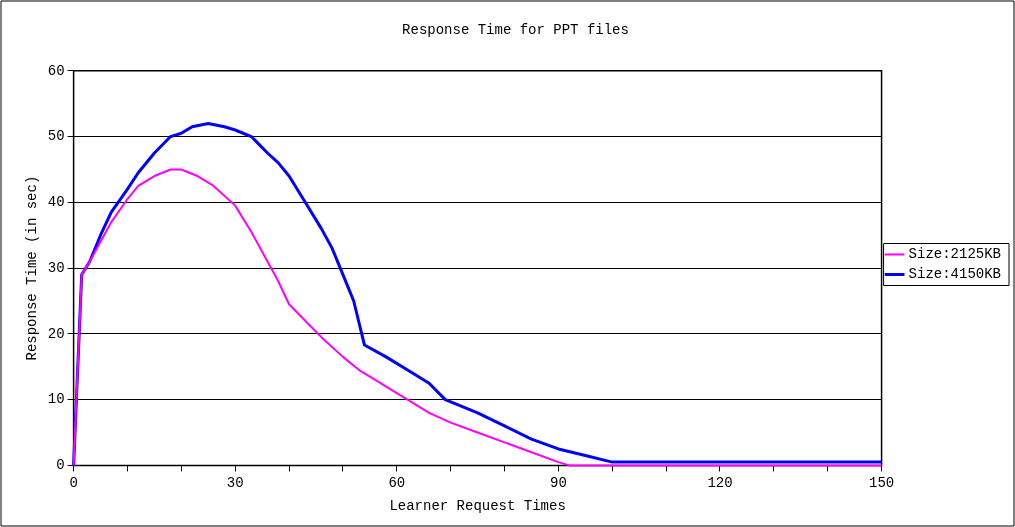 The height and width of the screenshot is (527, 1015). Describe the element at coordinates (32, 268) in the screenshot. I see `y-axis-title: Response Time (in sec)` at that location.